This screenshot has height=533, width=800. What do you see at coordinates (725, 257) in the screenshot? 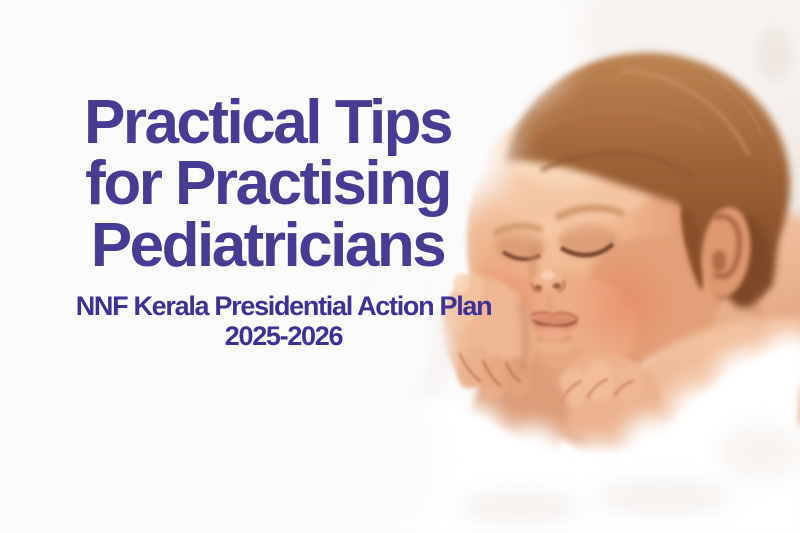
I see `baby-ear` at bounding box center [725, 257].